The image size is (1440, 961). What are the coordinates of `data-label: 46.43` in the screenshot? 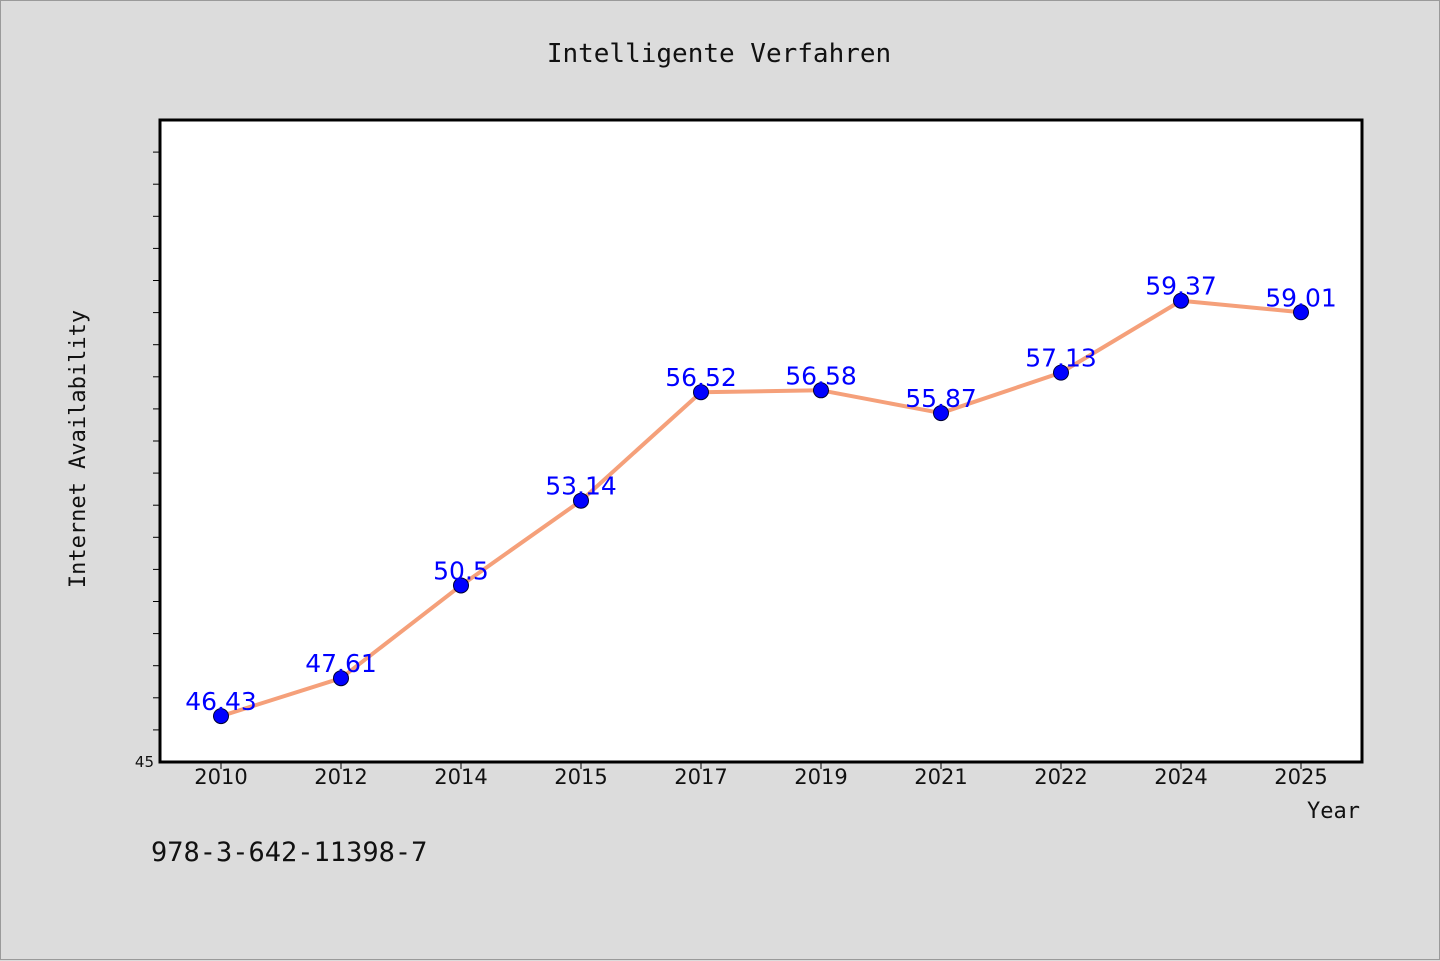 It's located at (221, 701).